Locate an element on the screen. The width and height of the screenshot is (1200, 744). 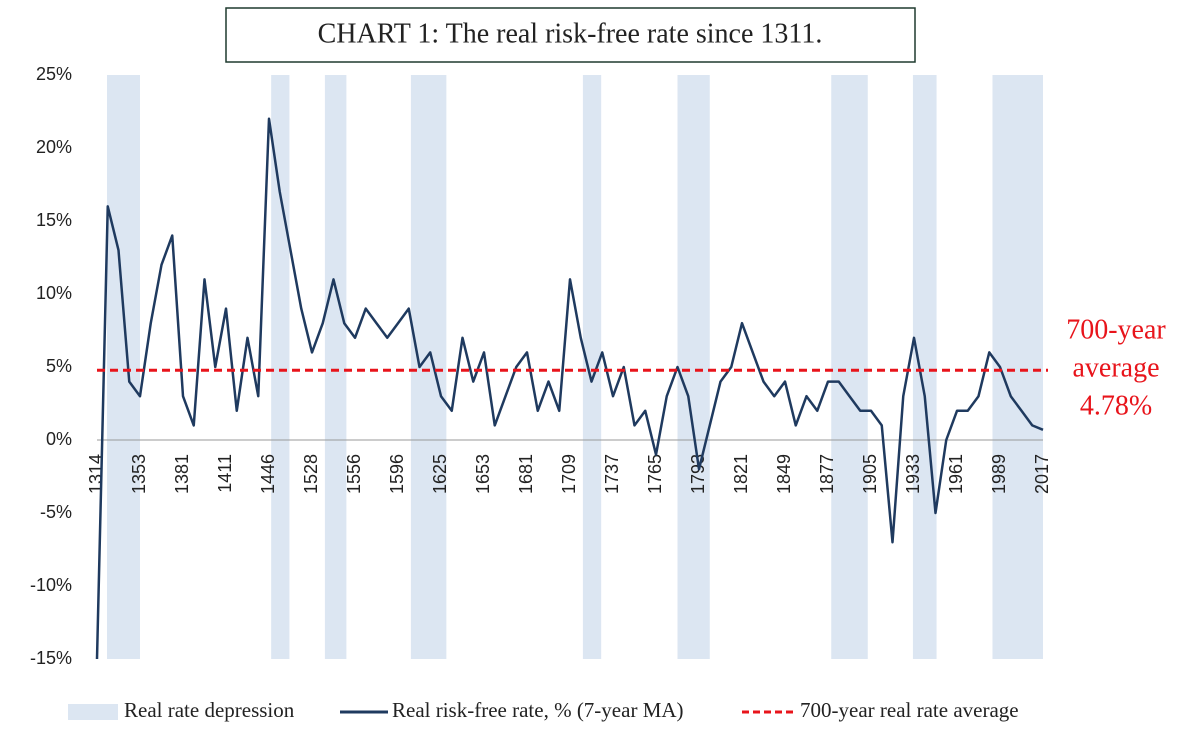
annotation: average is located at coordinates (1115, 367).